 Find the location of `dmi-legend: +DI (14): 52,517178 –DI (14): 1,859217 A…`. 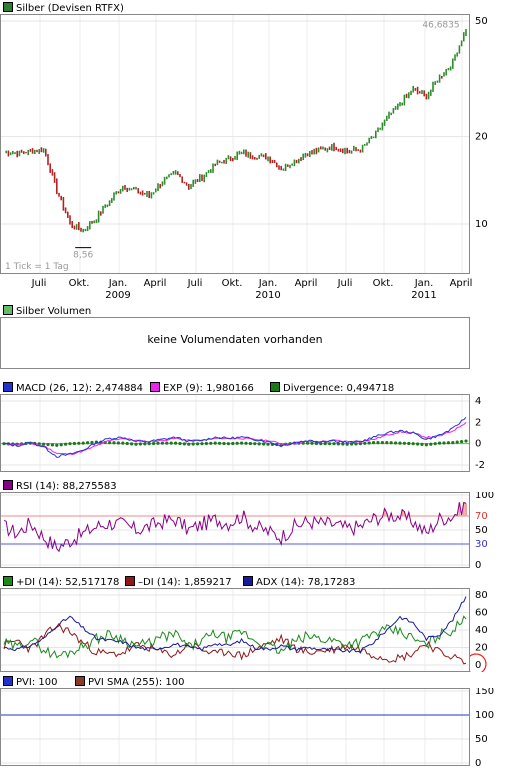

dmi-legend: +DI (14): 52,517178 –DI (14): 1,859217 A… is located at coordinates (238, 582).